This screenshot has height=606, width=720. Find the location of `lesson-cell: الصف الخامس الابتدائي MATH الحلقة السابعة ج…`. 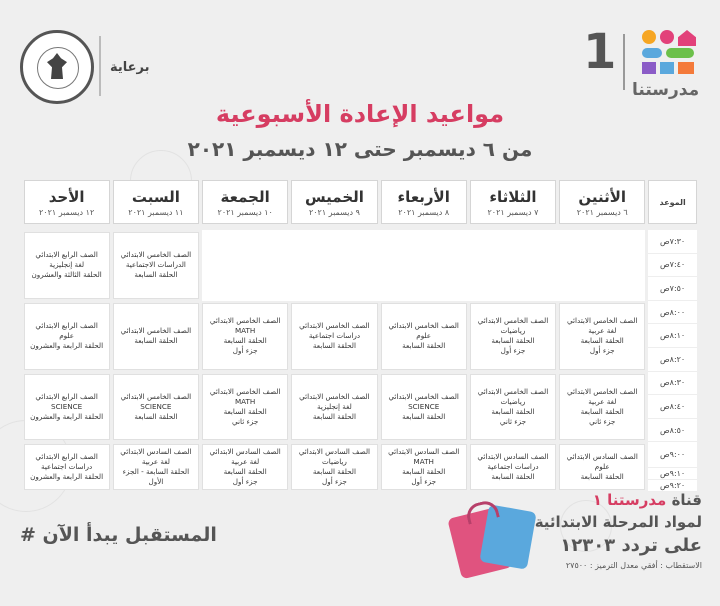

lesson-cell: الصف الخامس الابتدائي MATH الحلقة السابعة ج… is located at coordinates (245, 336).